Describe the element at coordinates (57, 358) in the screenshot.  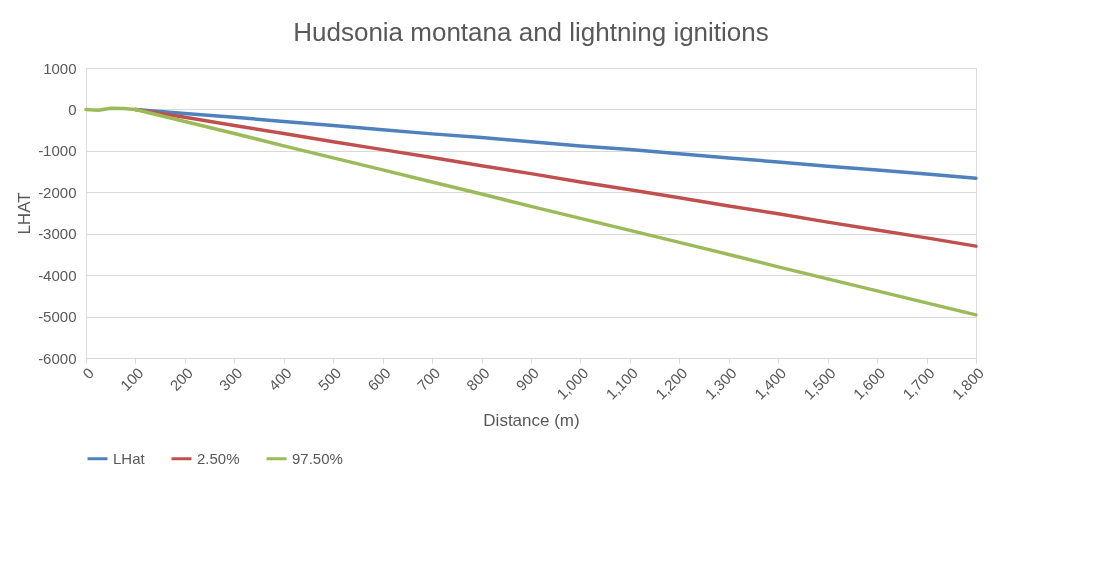
I see `y-tick-label: -6000` at that location.